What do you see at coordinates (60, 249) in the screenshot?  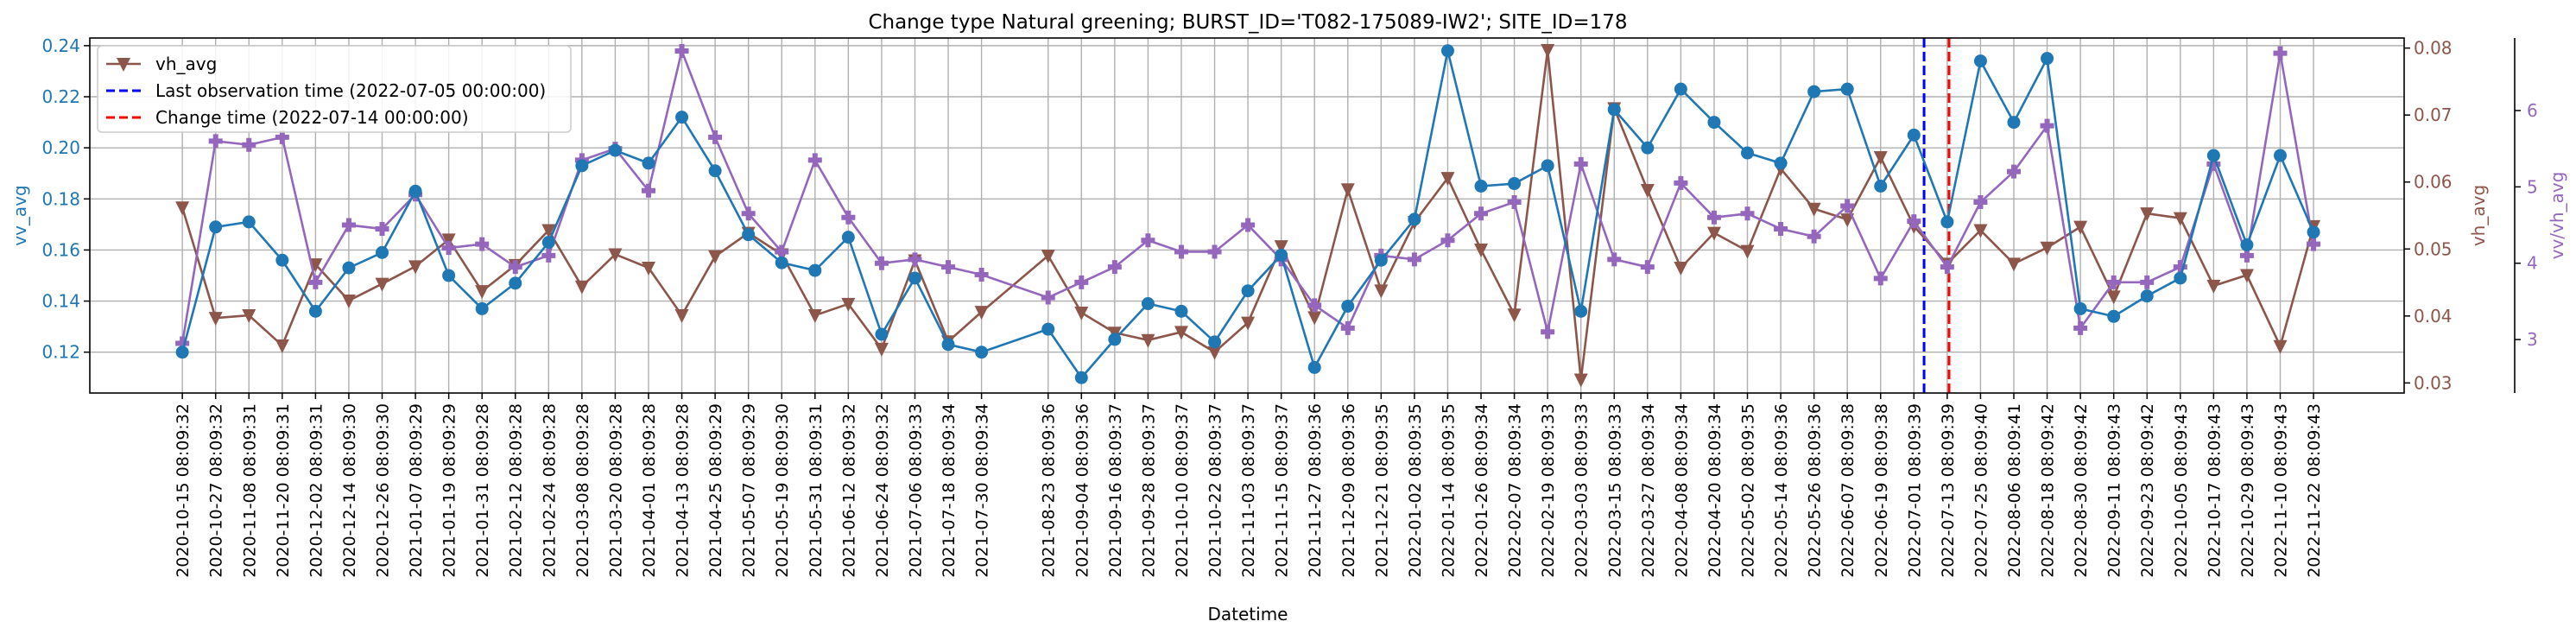 I see `y-left-tick-label: 0.16` at bounding box center [60, 249].